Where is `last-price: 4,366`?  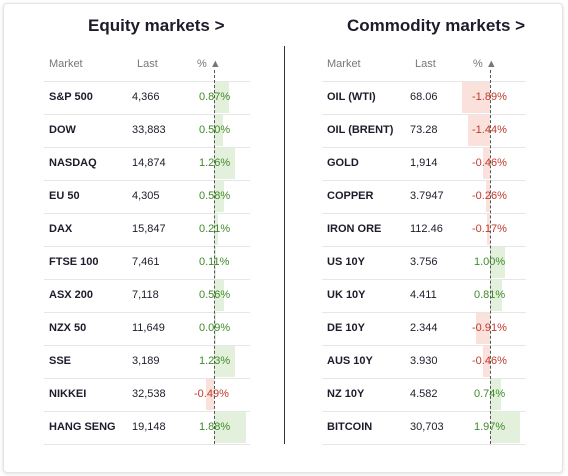 last-price: 4,366 is located at coordinates (146, 97).